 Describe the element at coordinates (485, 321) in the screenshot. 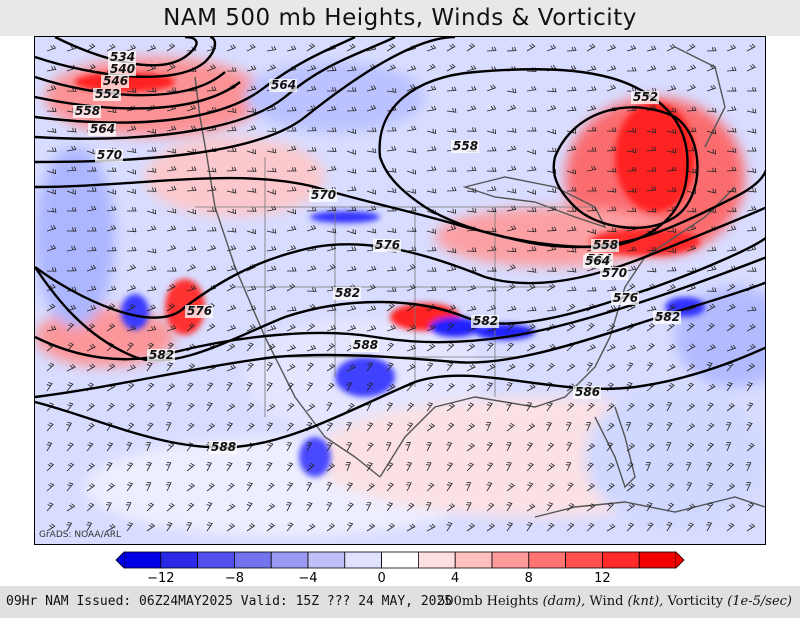

I see `contour-label: 582` at that location.